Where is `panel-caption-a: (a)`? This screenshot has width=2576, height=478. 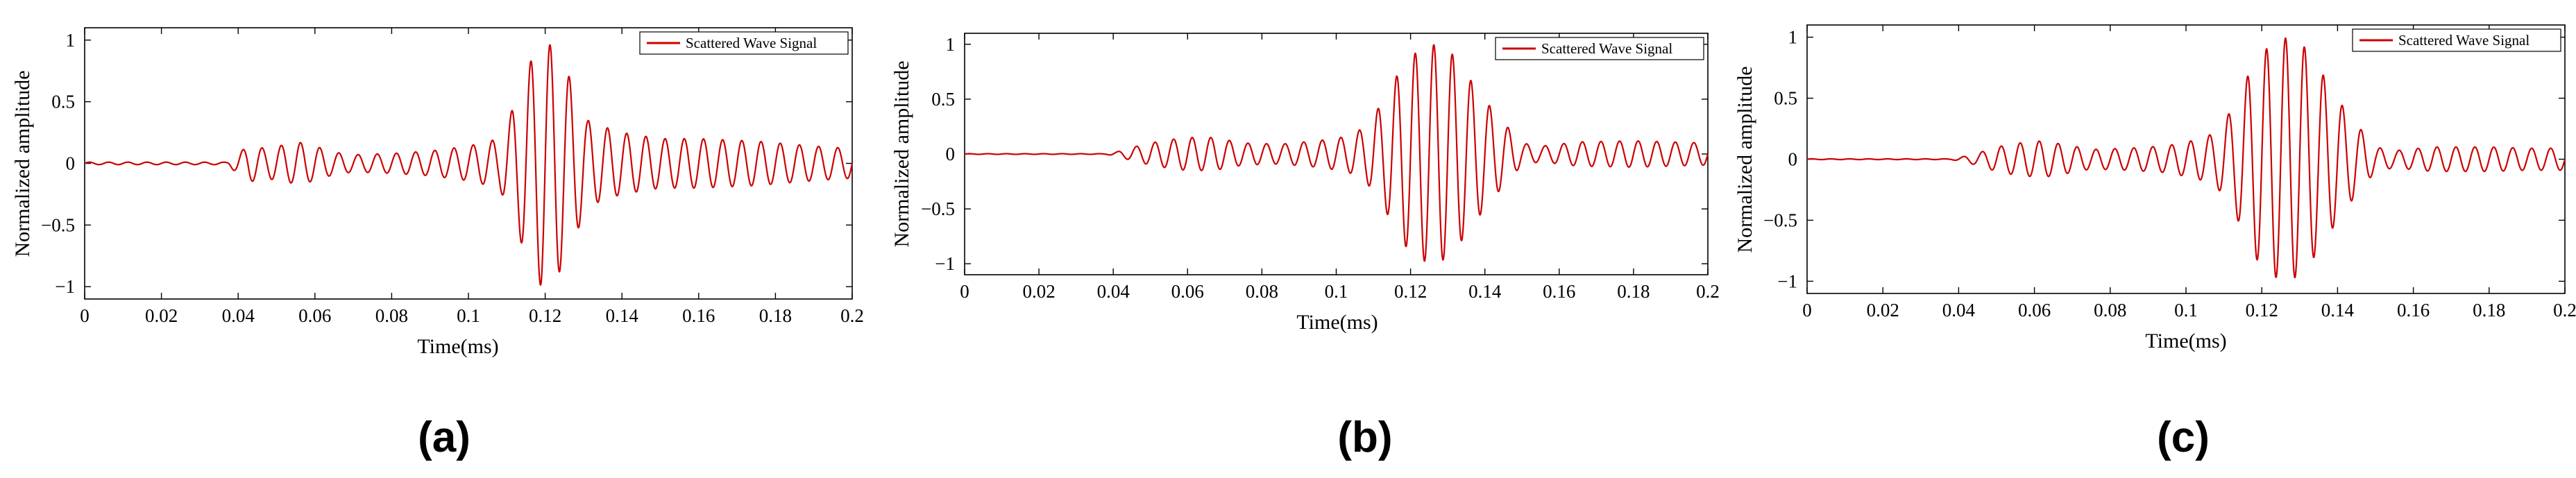 panel-caption-a: (a) is located at coordinates (444, 437).